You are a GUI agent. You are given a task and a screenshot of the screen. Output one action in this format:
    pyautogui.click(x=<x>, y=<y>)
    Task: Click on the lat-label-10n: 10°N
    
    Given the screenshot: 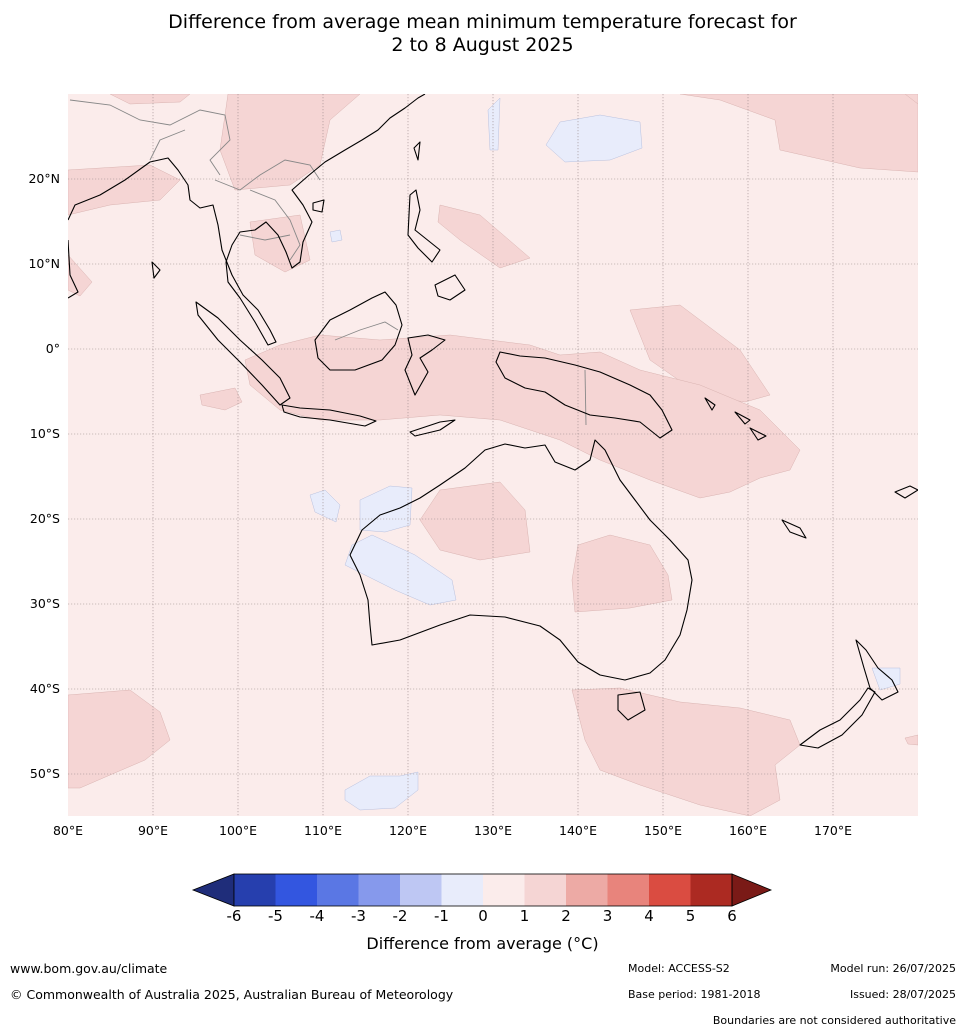 What is the action you would take?
    pyautogui.click(x=44, y=263)
    